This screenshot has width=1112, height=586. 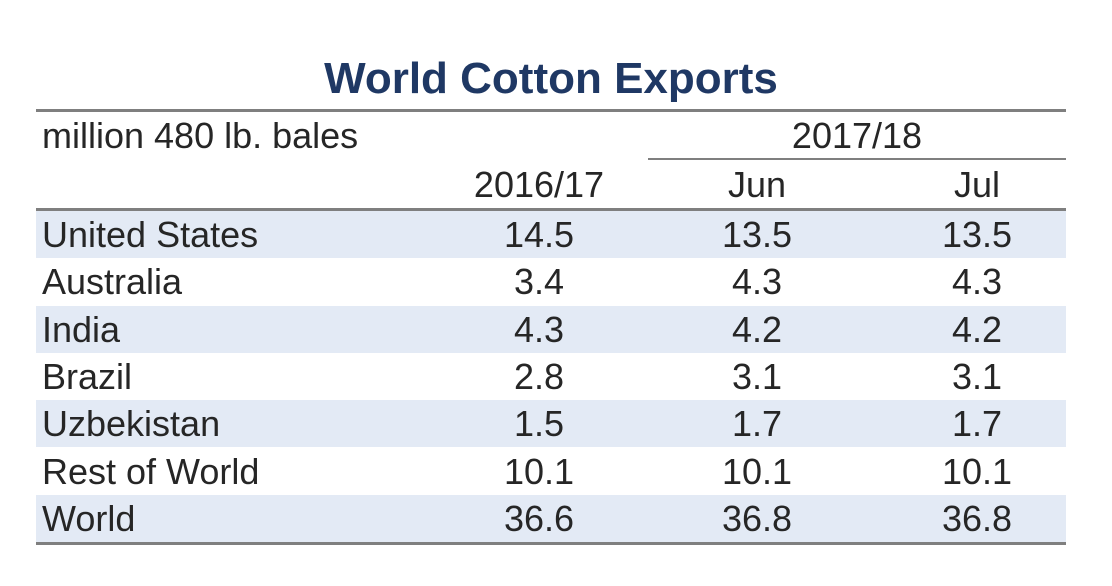 What do you see at coordinates (112, 282) in the screenshot?
I see `row-label: Australia` at bounding box center [112, 282].